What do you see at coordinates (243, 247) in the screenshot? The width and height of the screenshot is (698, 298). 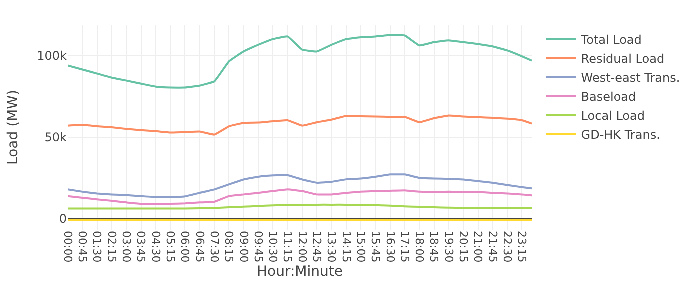 I see `x-tick-label: 09:00` at bounding box center [243, 247].